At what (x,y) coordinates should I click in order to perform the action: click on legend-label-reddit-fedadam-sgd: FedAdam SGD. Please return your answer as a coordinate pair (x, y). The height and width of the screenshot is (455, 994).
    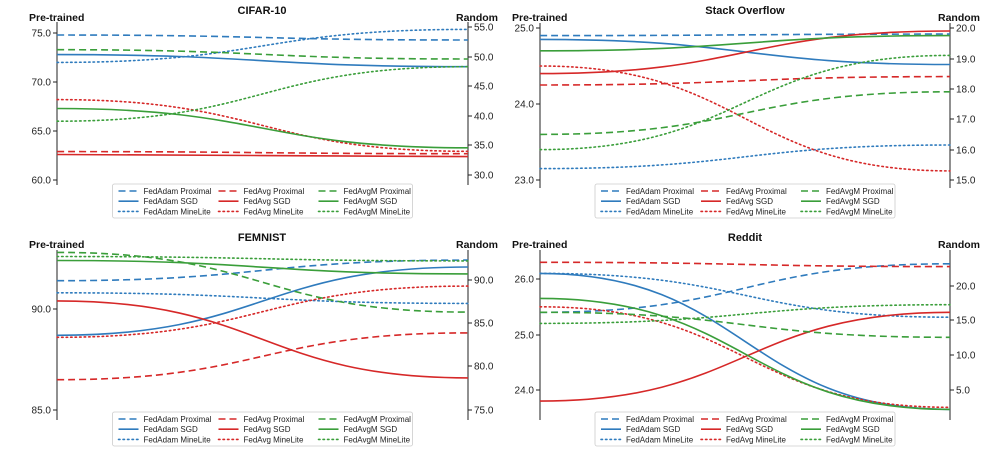
    Looking at the image, I should click on (653, 429).